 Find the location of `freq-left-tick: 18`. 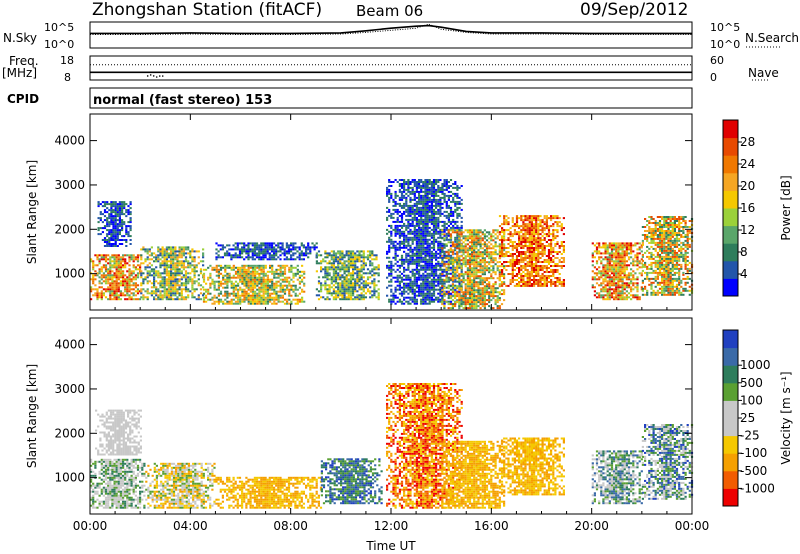

freq-left-tick: 18 is located at coordinates (67, 60).